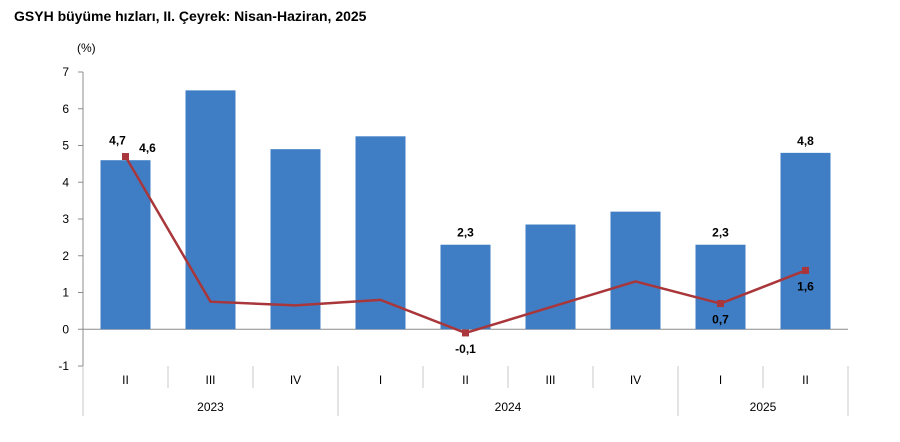  Describe the element at coordinates (117, 141) in the screenshot. I see `line-data-label: 4,7` at that location.